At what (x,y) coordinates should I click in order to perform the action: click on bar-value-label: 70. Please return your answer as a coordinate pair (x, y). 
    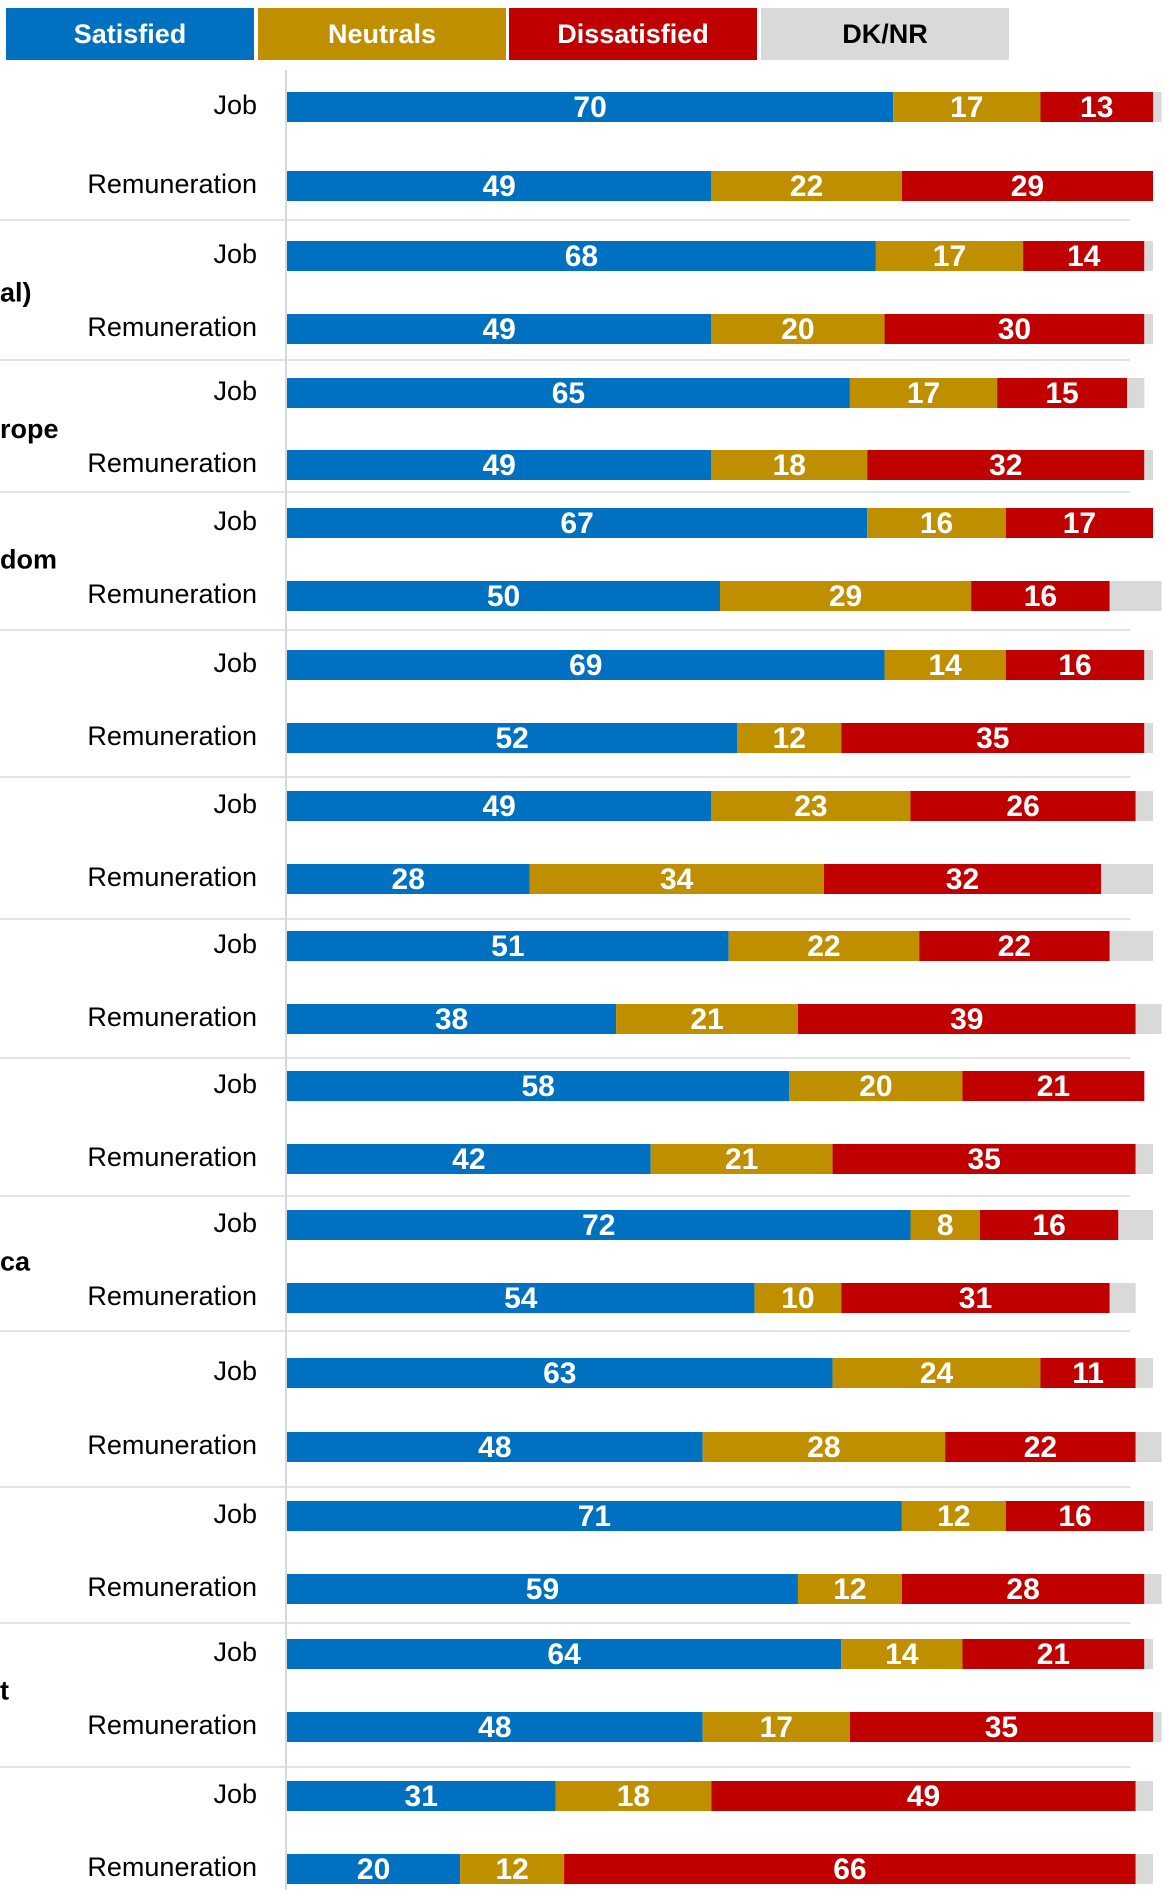
    Looking at the image, I should click on (589, 107).